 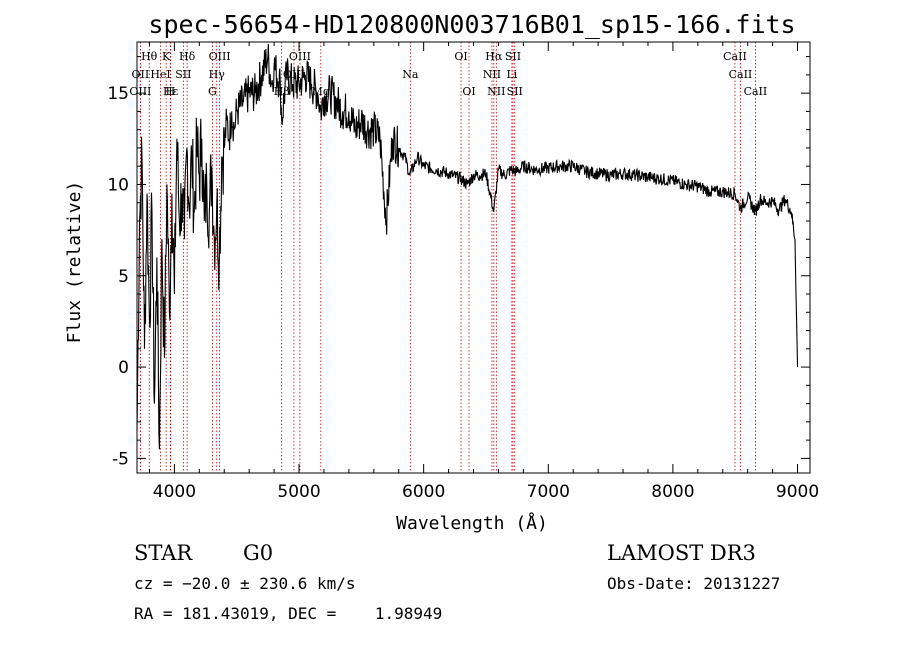 I want to click on x-tick-label: 9000, so click(x=797, y=492).